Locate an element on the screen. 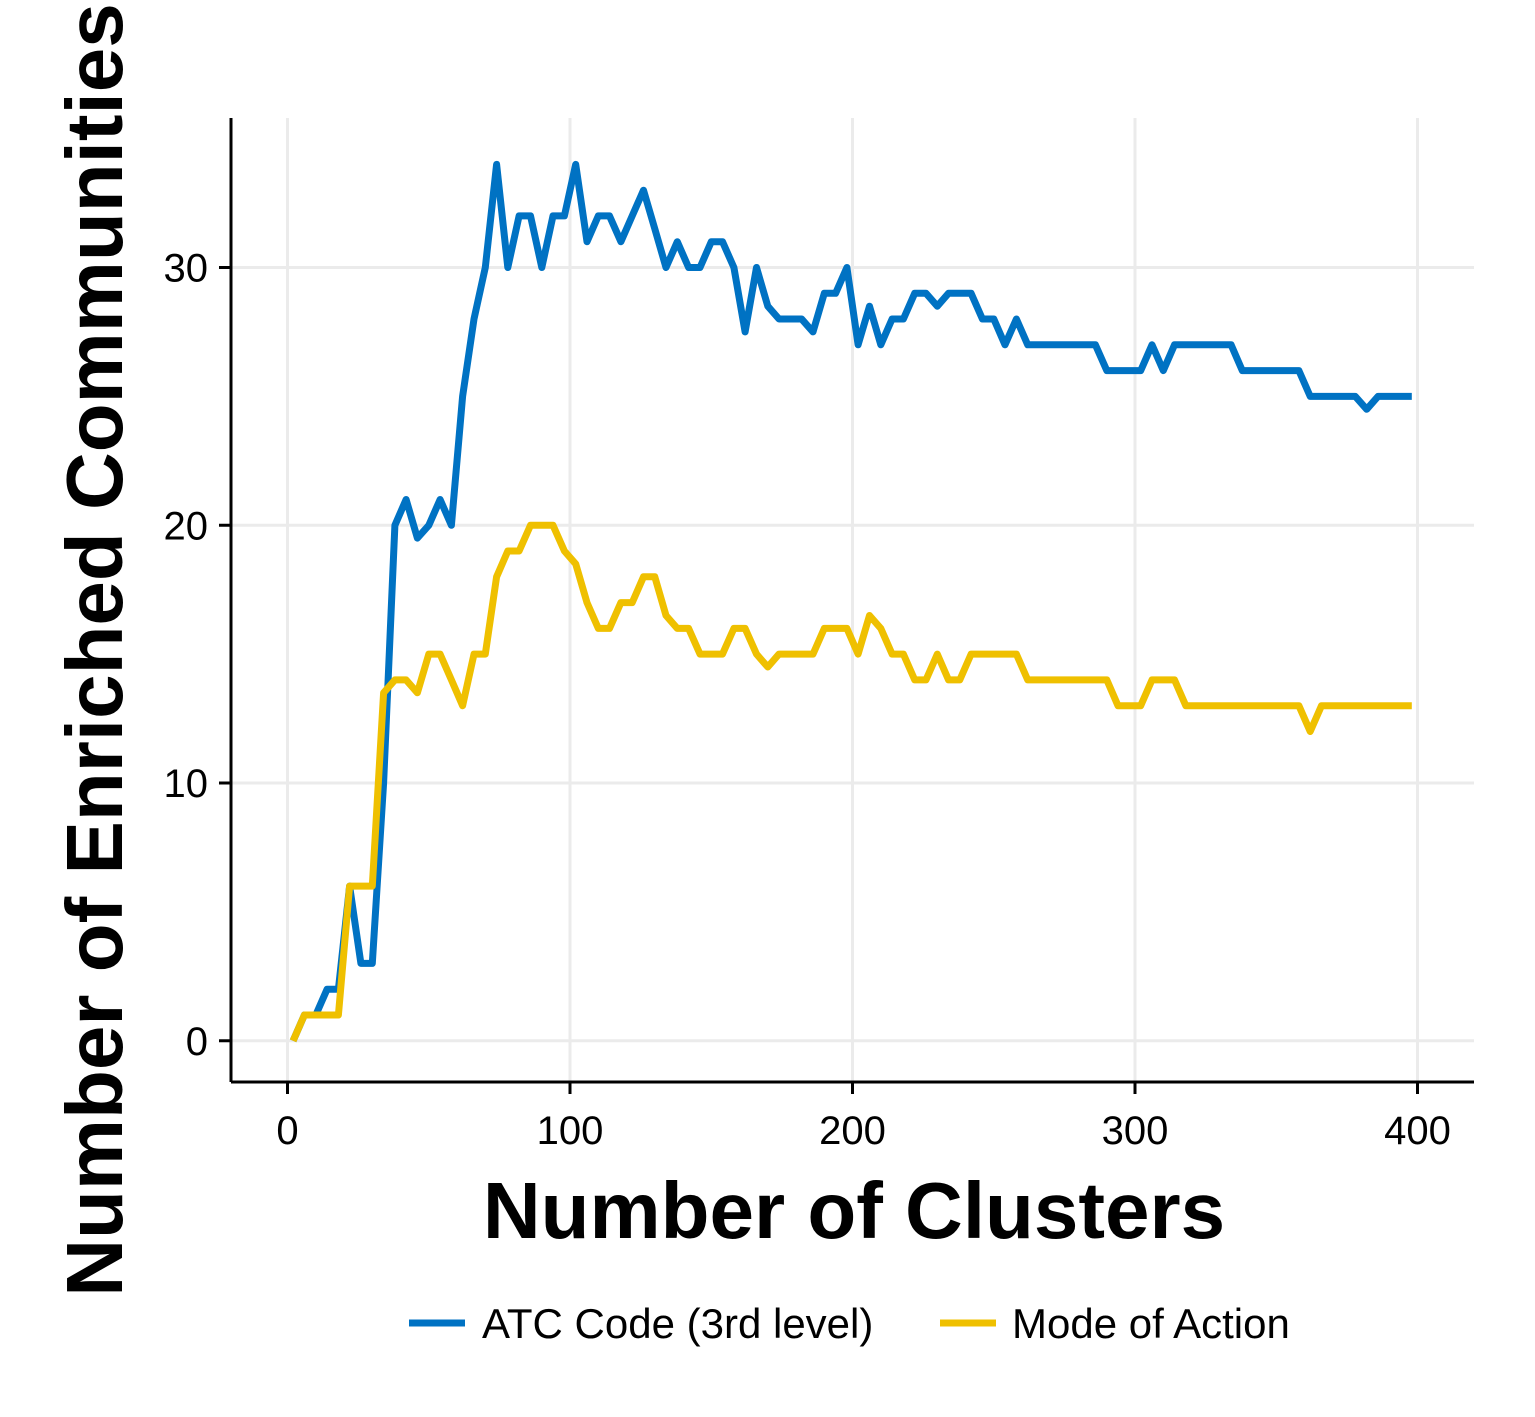 This screenshot has height=1417, width=1535. legend: ATC Code (3rd level) Mode of Action is located at coordinates (849, 1323).